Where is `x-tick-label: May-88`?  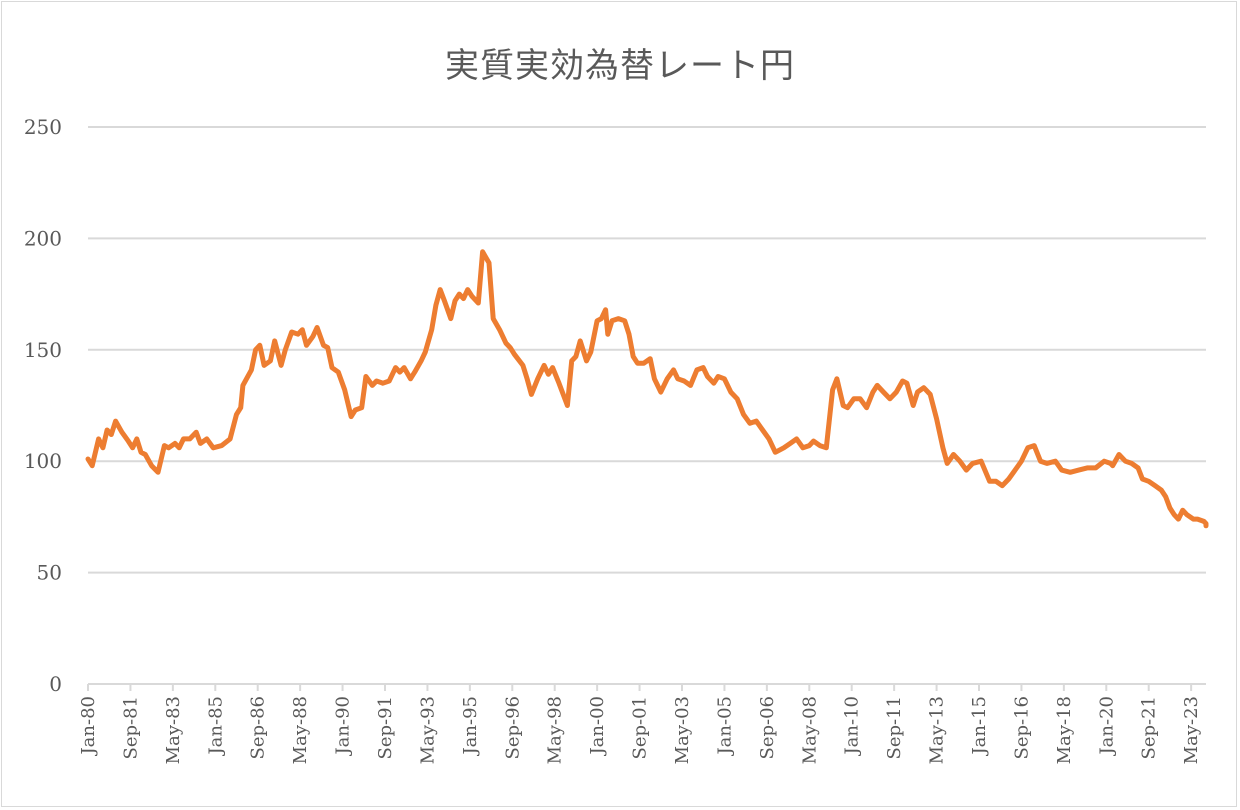
x-tick-label: May-88 is located at coordinates (300, 730).